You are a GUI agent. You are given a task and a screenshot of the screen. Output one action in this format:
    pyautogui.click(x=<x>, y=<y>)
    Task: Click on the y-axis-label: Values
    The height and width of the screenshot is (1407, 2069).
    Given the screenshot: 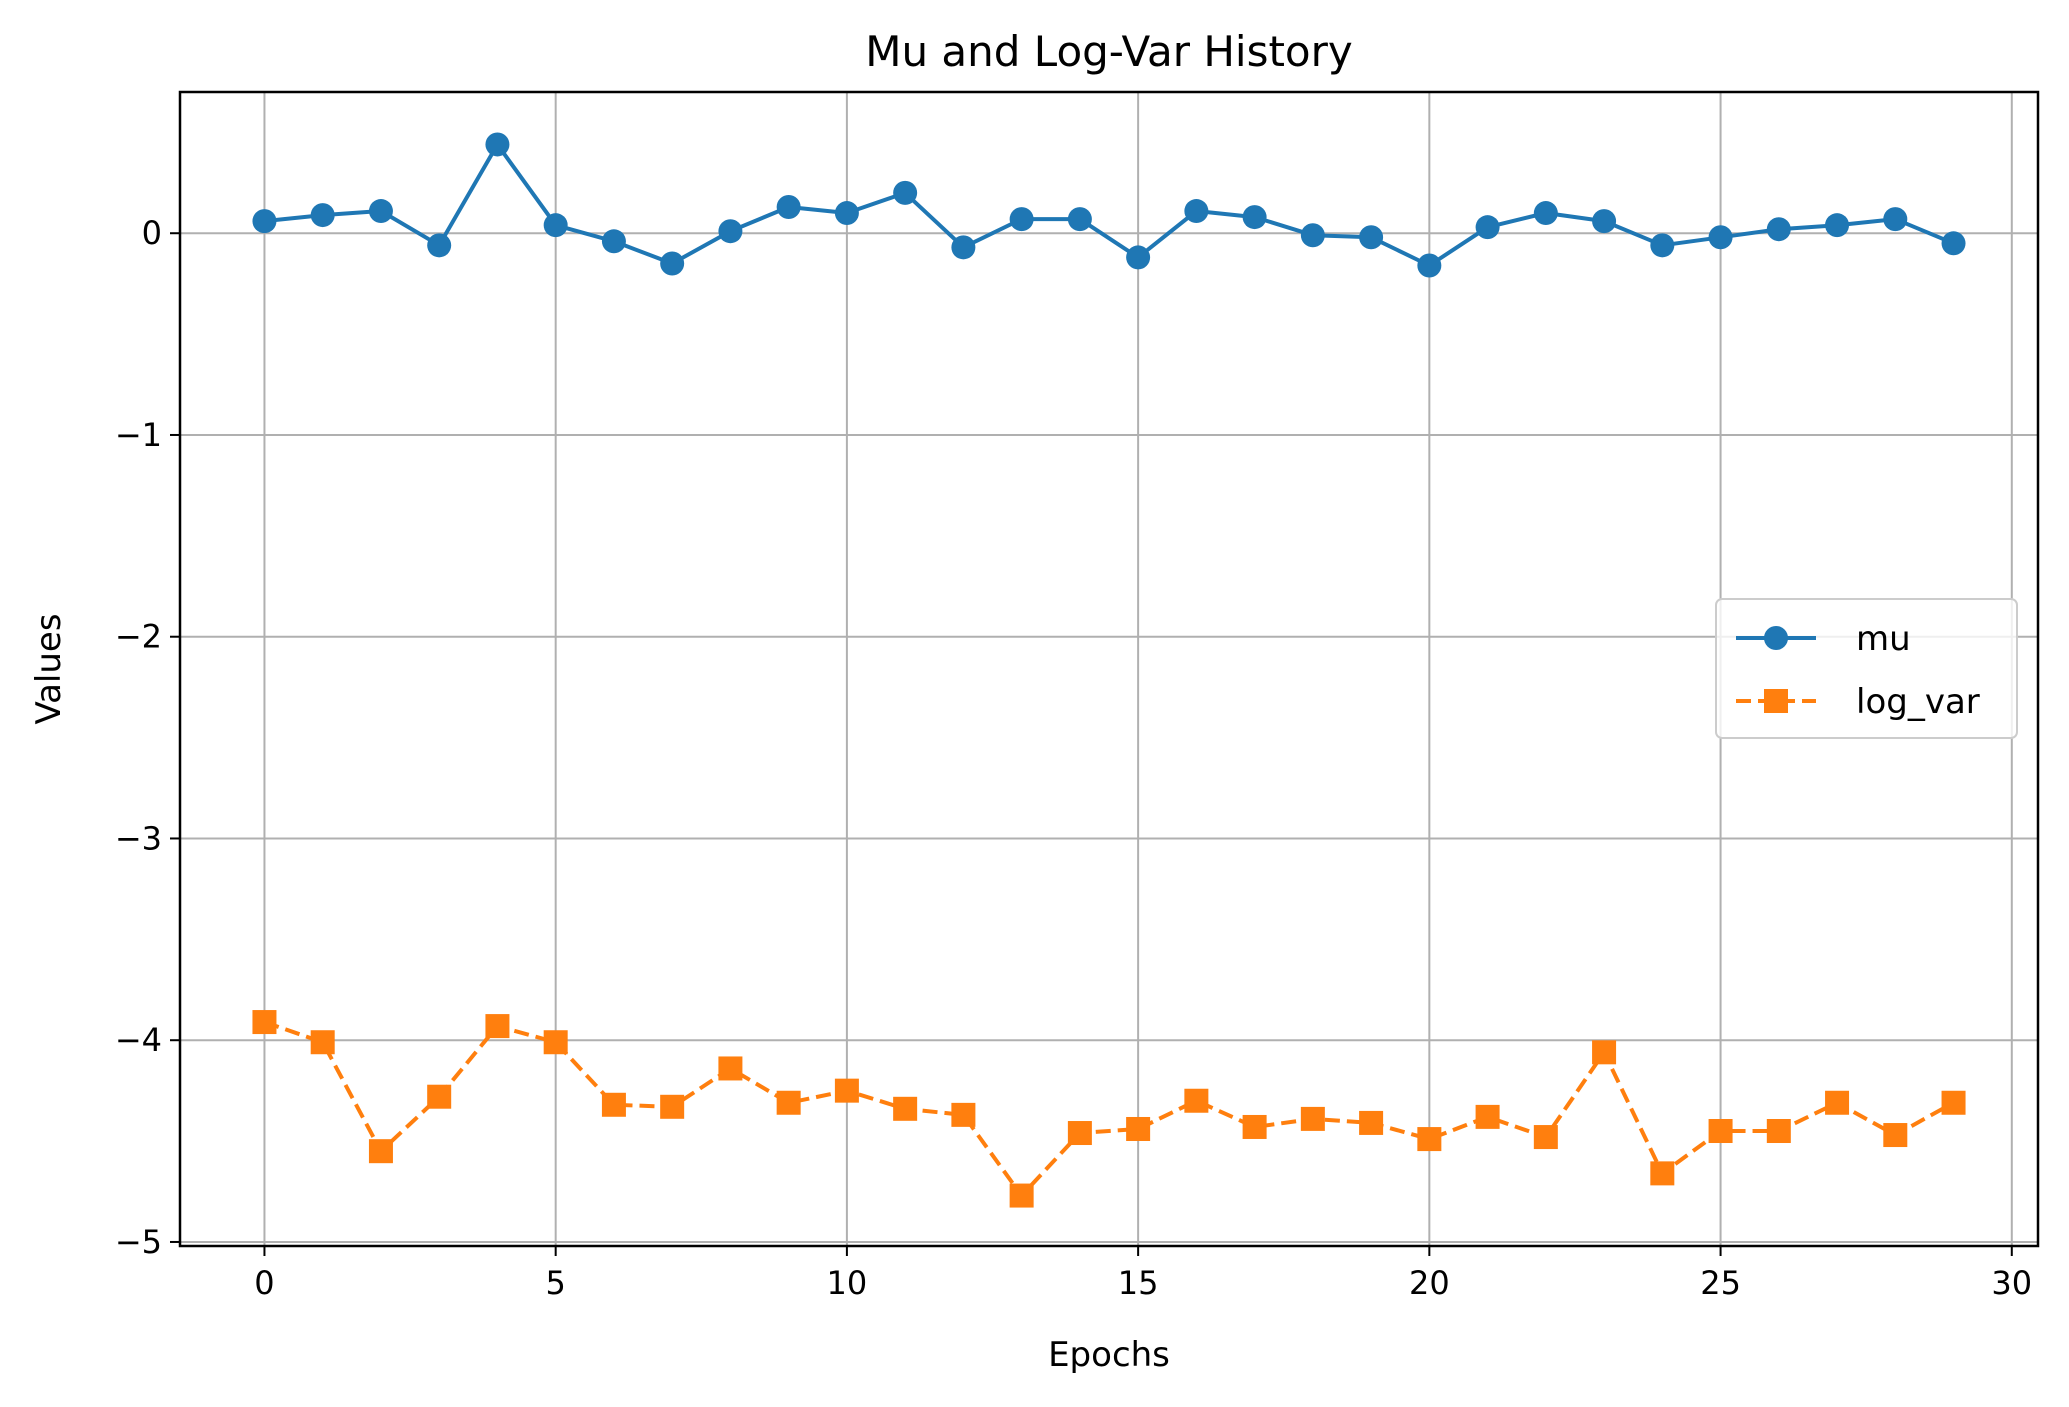 What is the action you would take?
    pyautogui.click(x=49, y=668)
    